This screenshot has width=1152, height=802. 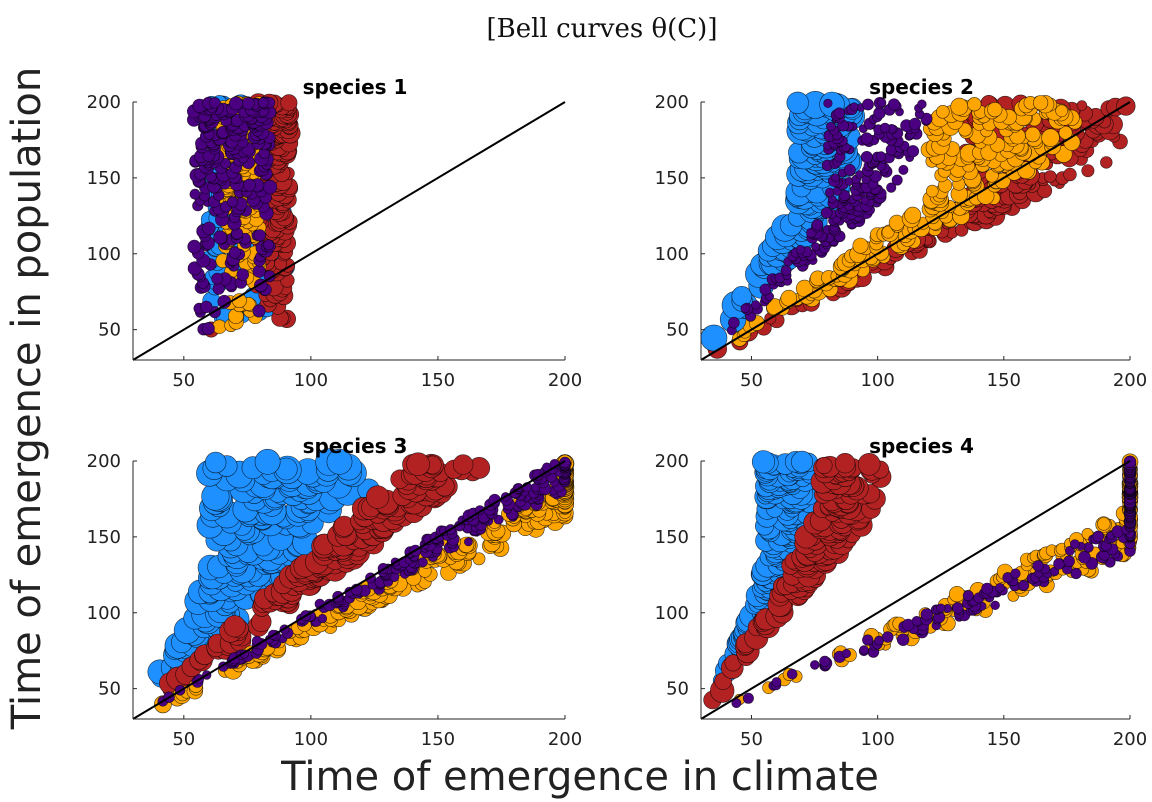 What do you see at coordinates (183, 380) in the screenshot?
I see `x-tick-label: 50` at bounding box center [183, 380].